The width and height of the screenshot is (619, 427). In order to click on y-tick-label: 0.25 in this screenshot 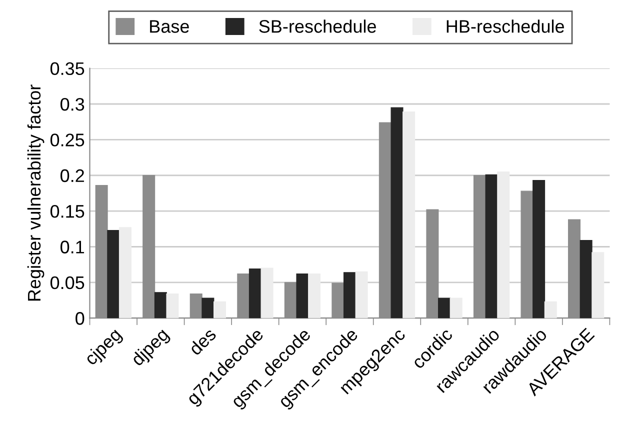, I will do `click(67, 140)`.